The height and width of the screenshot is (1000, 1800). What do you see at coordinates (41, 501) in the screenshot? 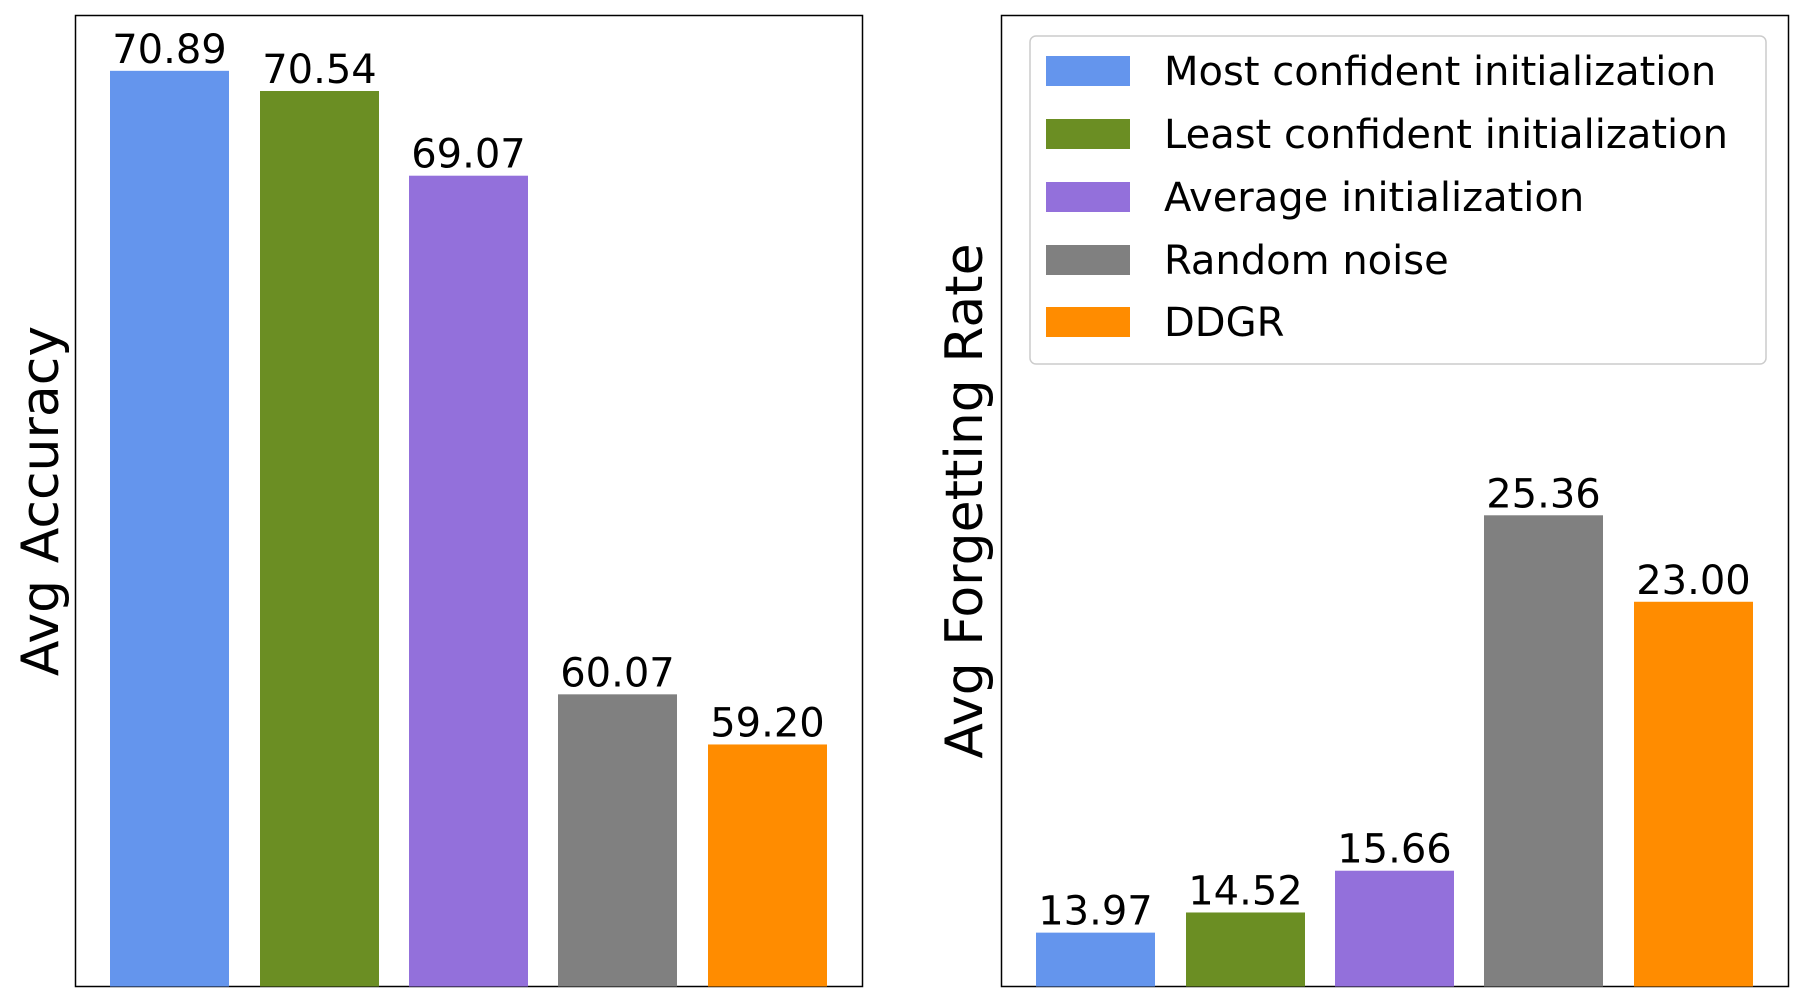
I see `accuracy-y-axis-label: Avg Accuracy` at bounding box center [41, 501].